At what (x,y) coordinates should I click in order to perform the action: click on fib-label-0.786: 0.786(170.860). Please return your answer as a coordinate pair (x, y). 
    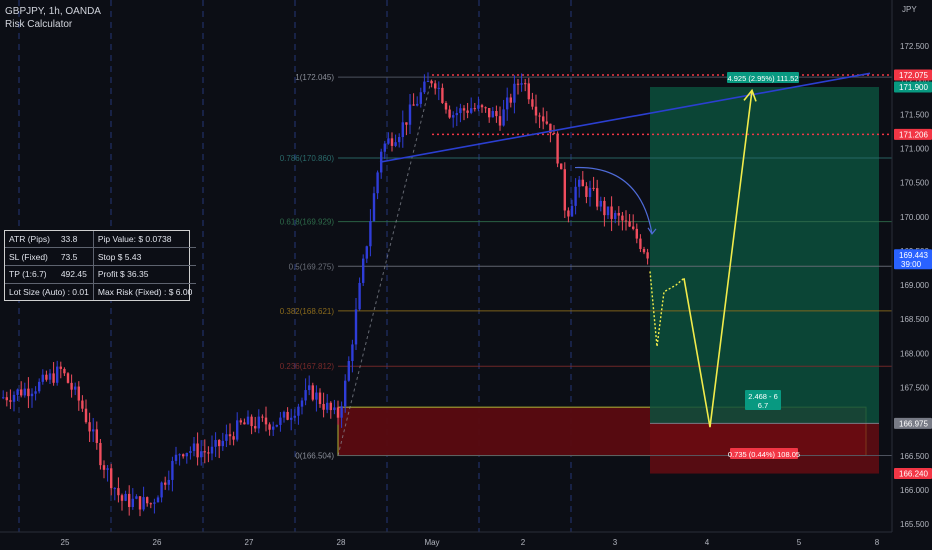
    Looking at the image, I should click on (307, 158).